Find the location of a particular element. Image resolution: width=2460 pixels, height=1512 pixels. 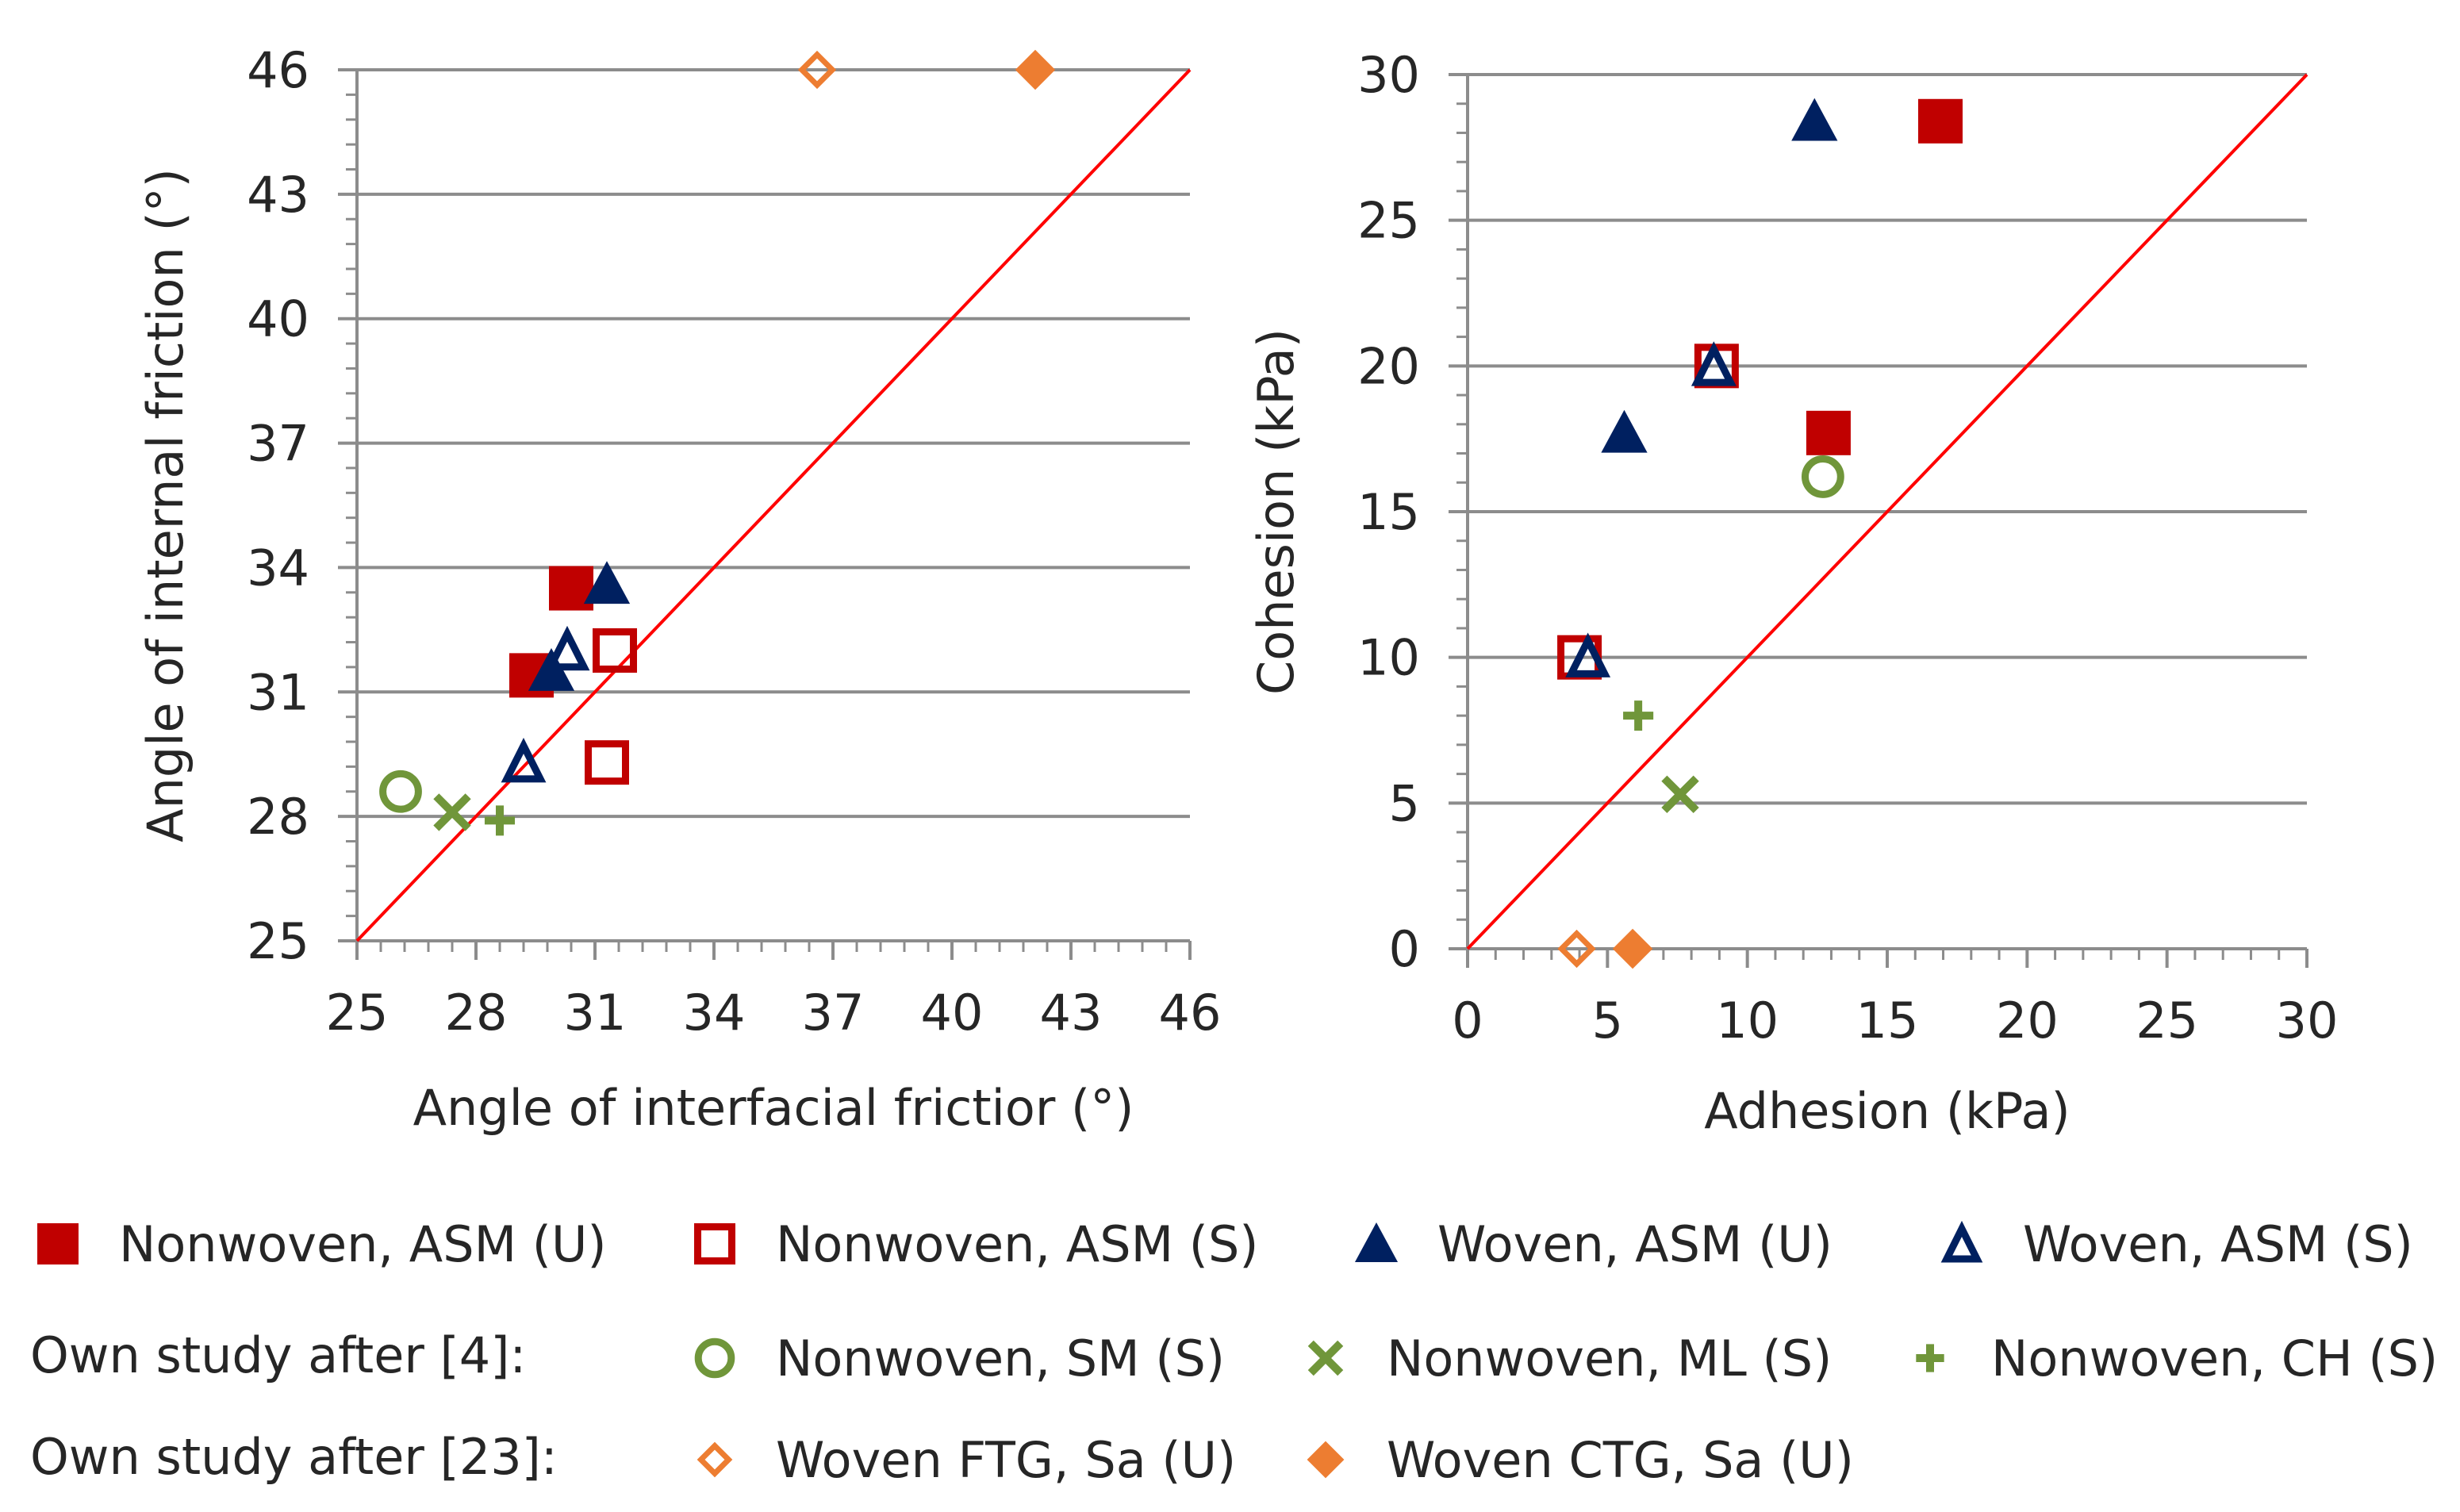

x-tick-label: 28 is located at coordinates (476, 1013).